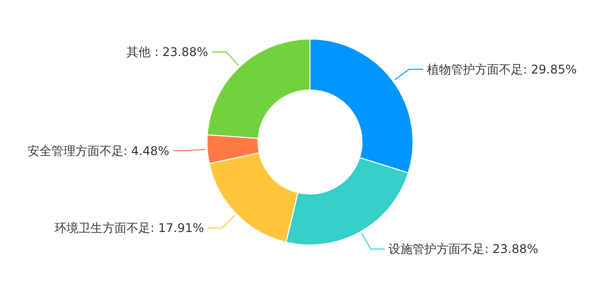 The height and width of the screenshot is (300, 600). Describe the element at coordinates (102, 228) in the screenshot. I see `slice-label: 环境卫生方面不足` at that location.